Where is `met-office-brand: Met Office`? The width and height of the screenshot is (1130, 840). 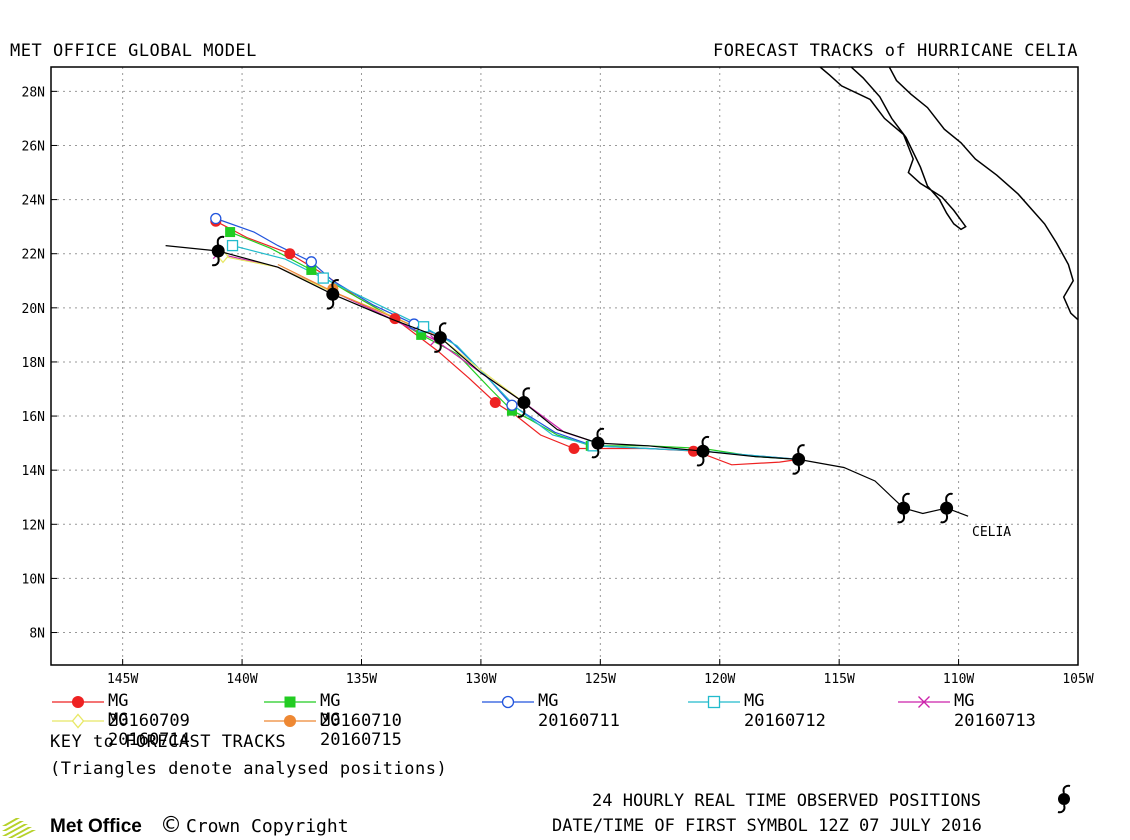 met-office-brand: Met Office is located at coordinates (96, 826).